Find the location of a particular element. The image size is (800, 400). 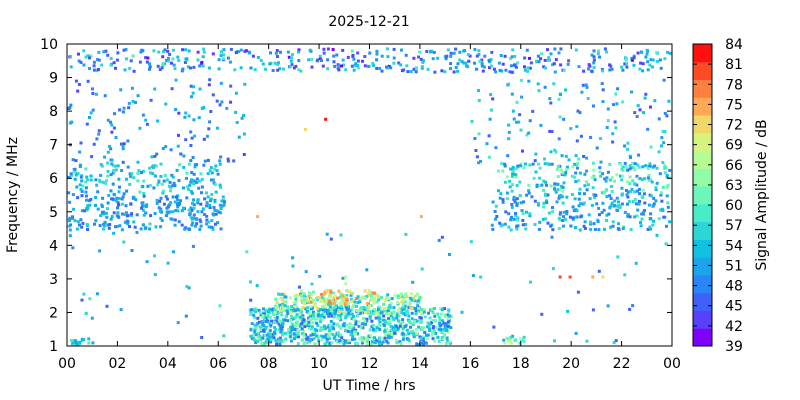

x-tick-label: 12 is located at coordinates (370, 364).